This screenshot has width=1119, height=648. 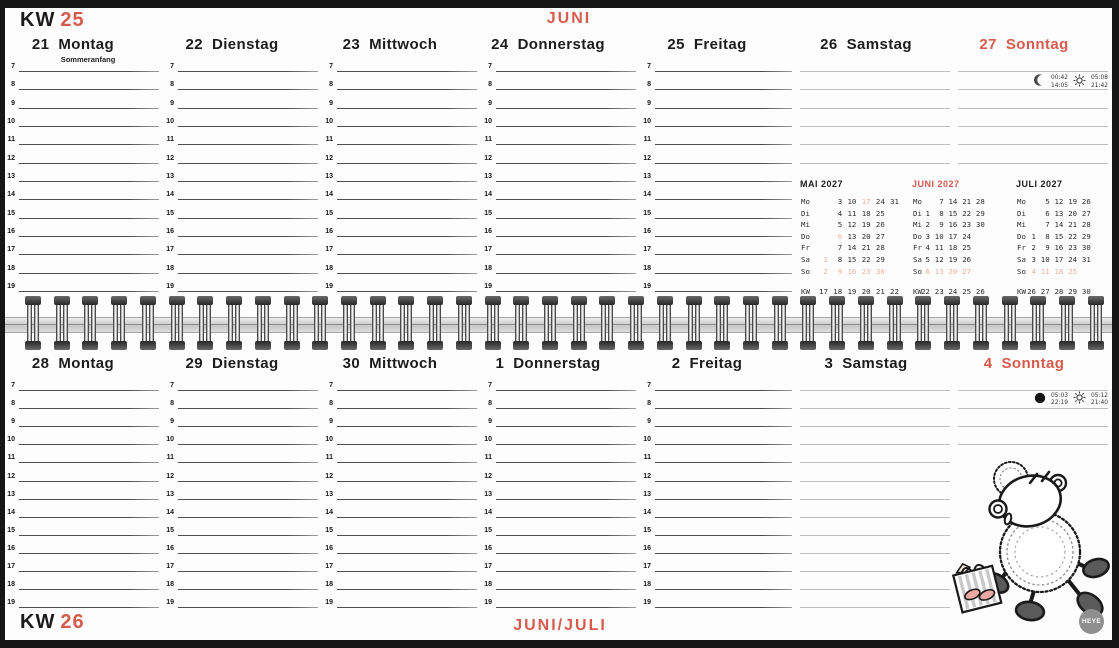 What do you see at coordinates (865, 363) in the screenshot?
I see `day-header-samstag: 3 Samstag` at bounding box center [865, 363].